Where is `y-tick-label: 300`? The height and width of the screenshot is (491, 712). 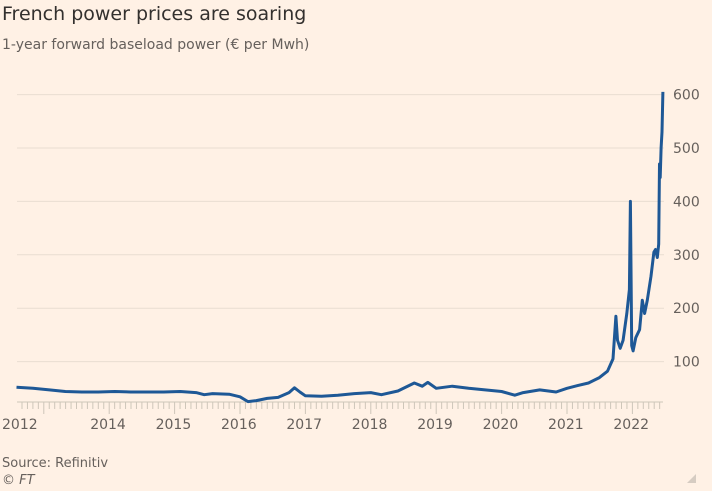
y-tick-label: 300 is located at coordinates (686, 256).